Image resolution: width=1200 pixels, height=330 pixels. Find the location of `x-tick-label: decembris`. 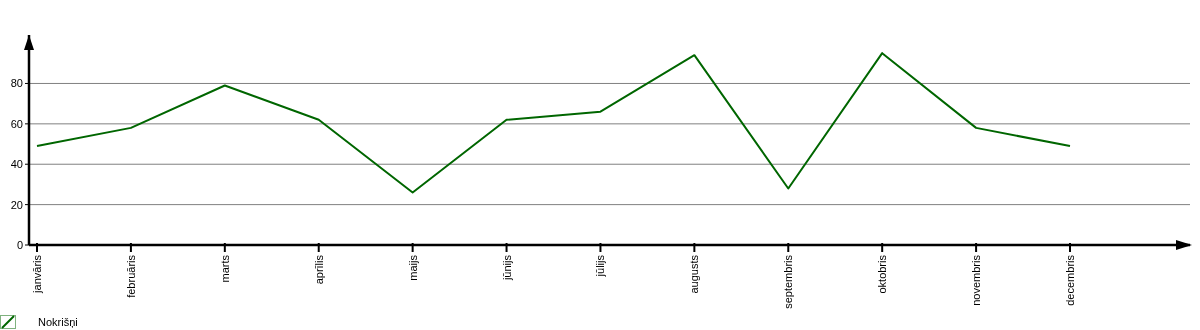

x-tick-label: decembris is located at coordinates (1070, 280).